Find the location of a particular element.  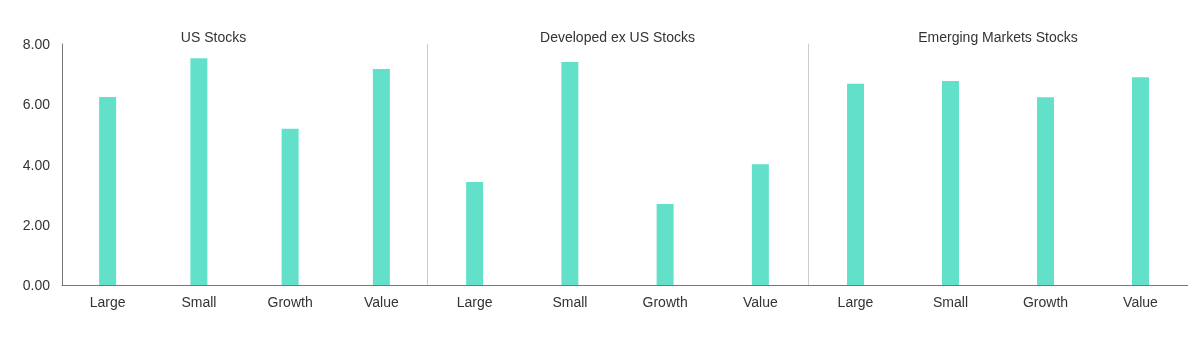

chart-title: Emerging Markets Stocks is located at coordinates (998, 37).